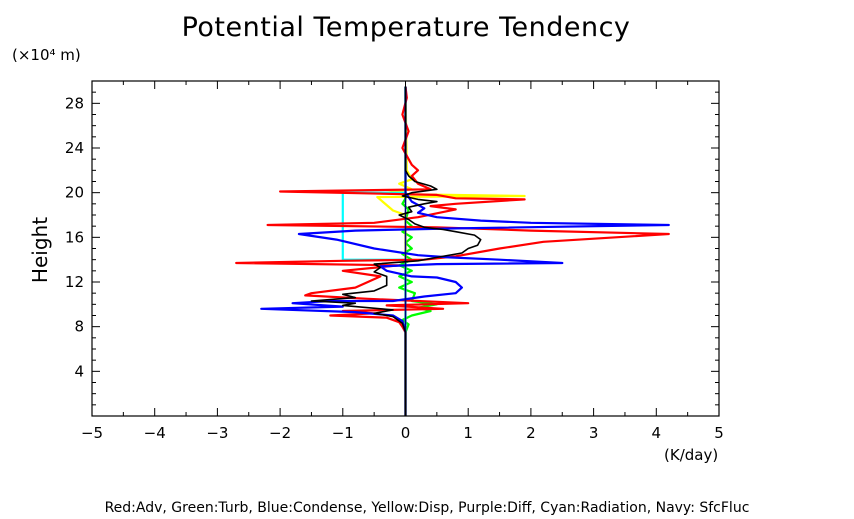  I want to click on x-tick-label: 1, so click(468, 433).